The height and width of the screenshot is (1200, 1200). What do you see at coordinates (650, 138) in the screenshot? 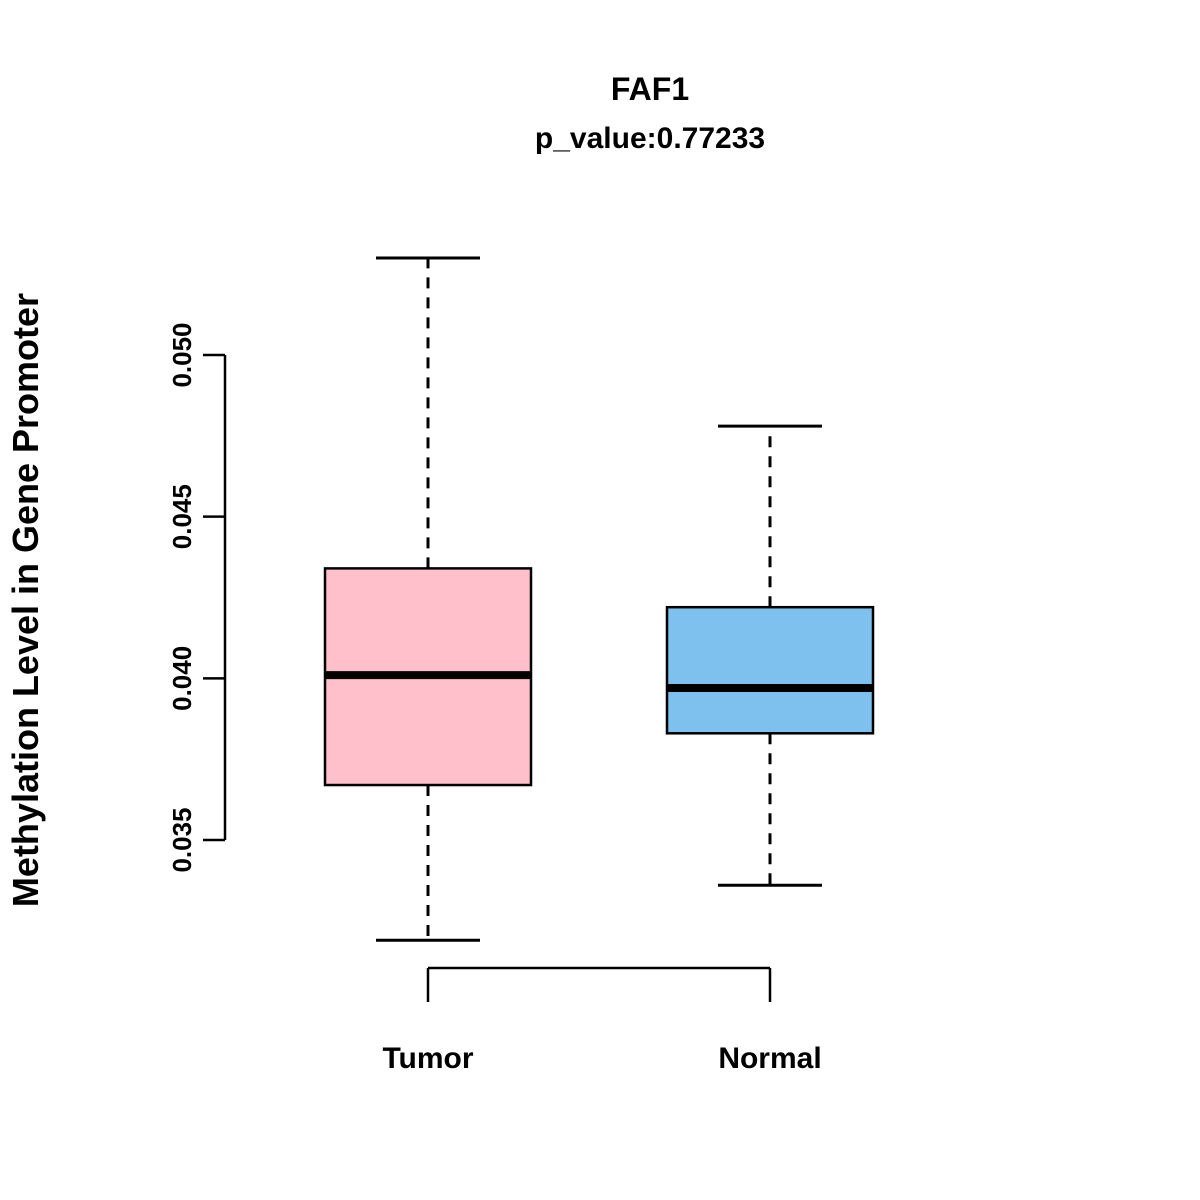
I see `chart-subtitle: p_value:0.77233` at bounding box center [650, 138].